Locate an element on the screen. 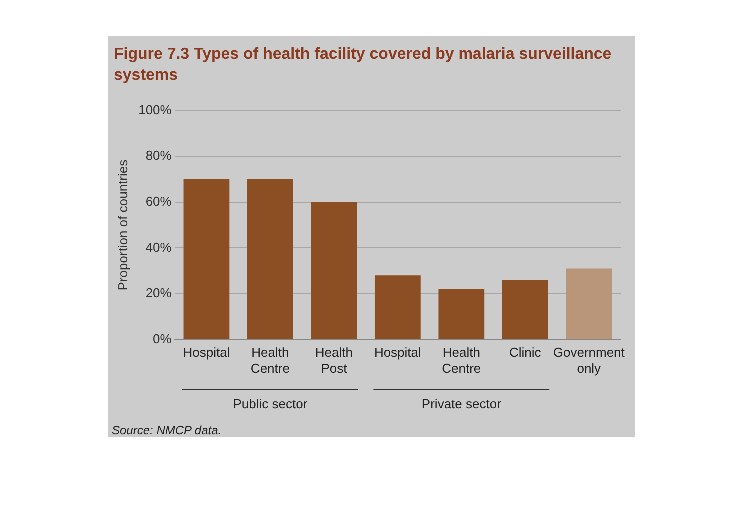 The width and height of the screenshot is (742, 532). text: Private sector is located at coordinates (462, 404).